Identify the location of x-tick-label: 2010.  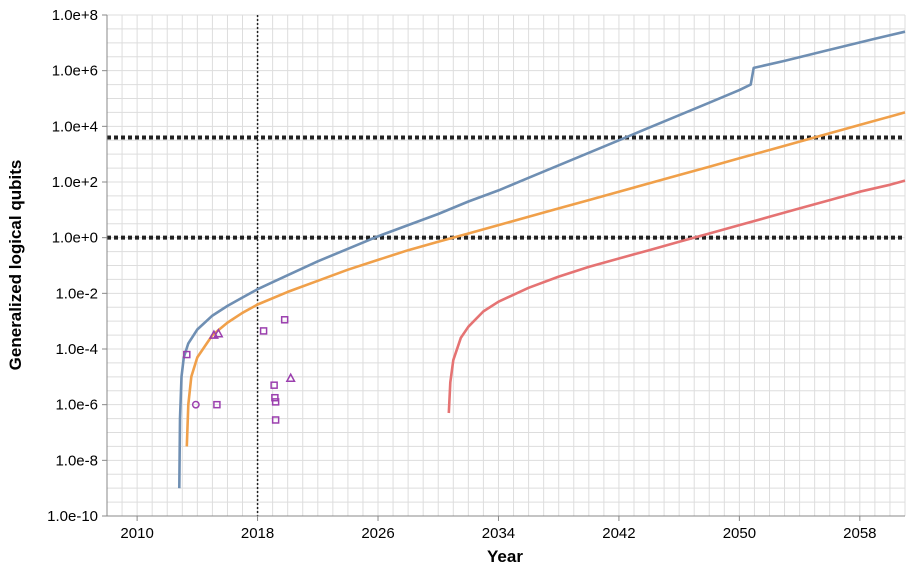
(136, 533).